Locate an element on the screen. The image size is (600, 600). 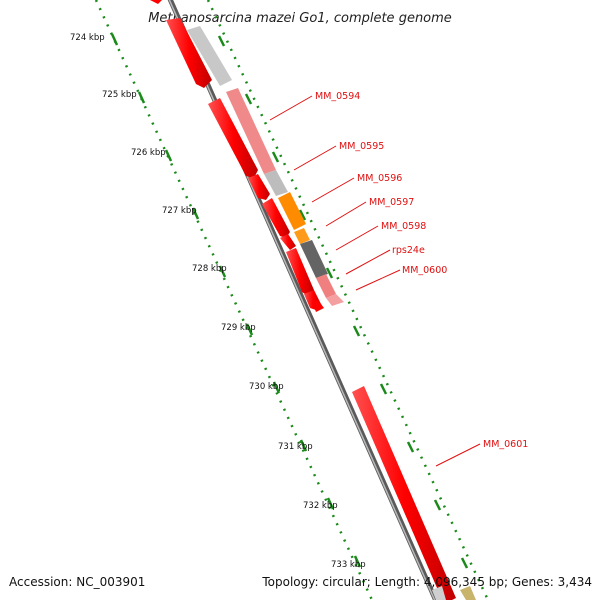
gene-label-rps24e: rps24e is located at coordinates (408, 250).